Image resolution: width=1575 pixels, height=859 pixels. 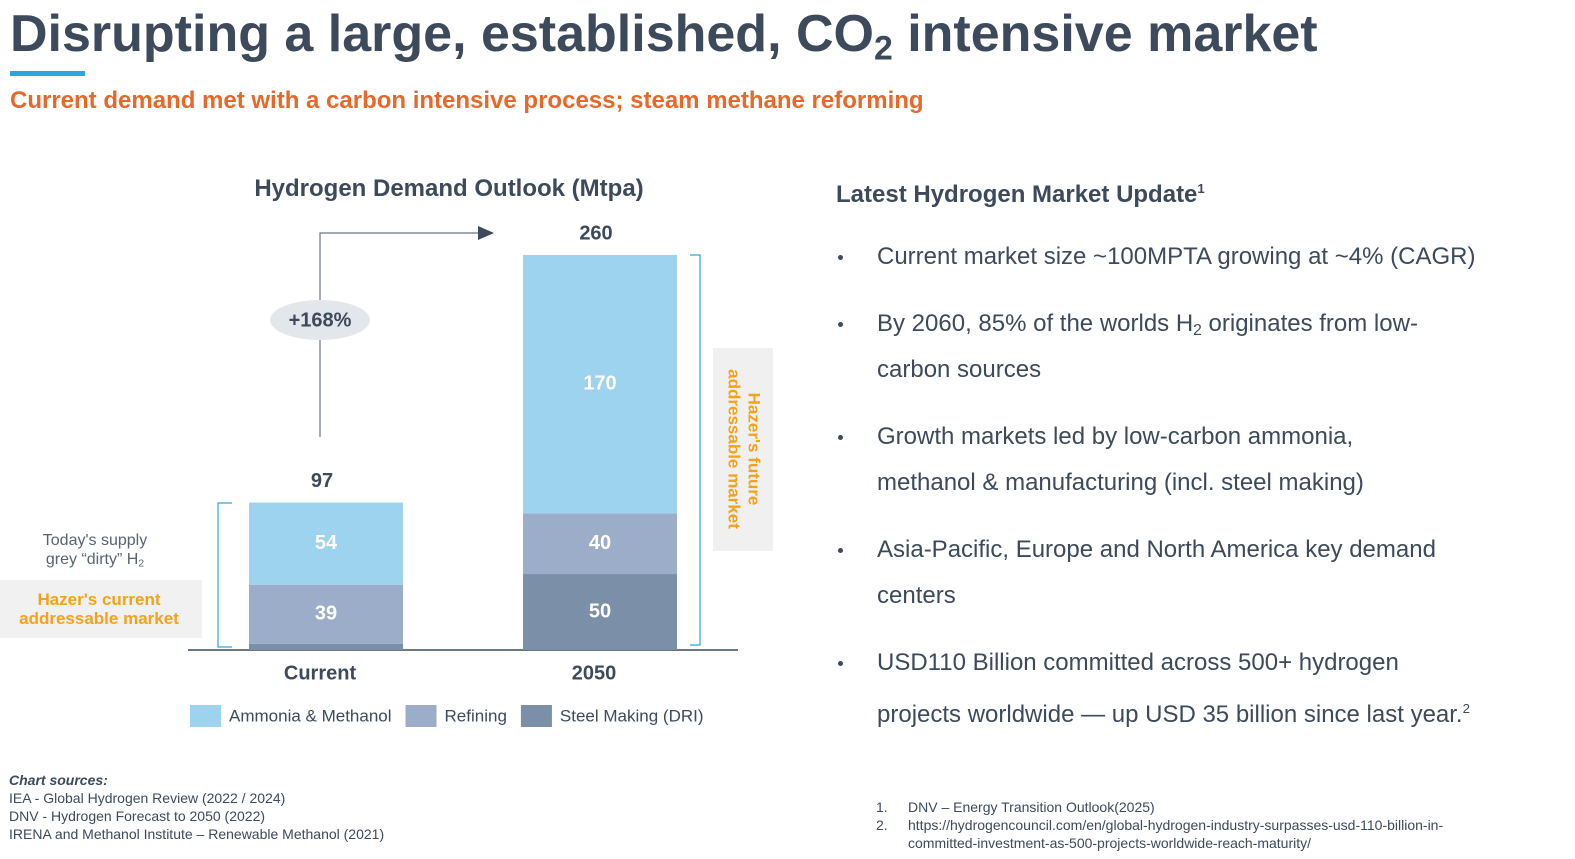 I want to click on text-run: 1, so click(x=1201, y=188).